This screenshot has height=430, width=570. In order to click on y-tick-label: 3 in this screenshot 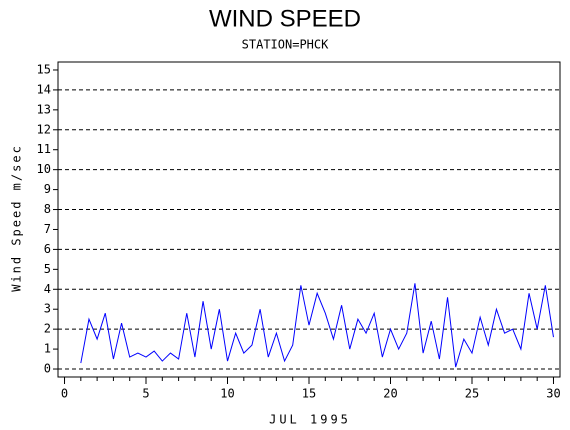, I will do `click(47, 309)`.